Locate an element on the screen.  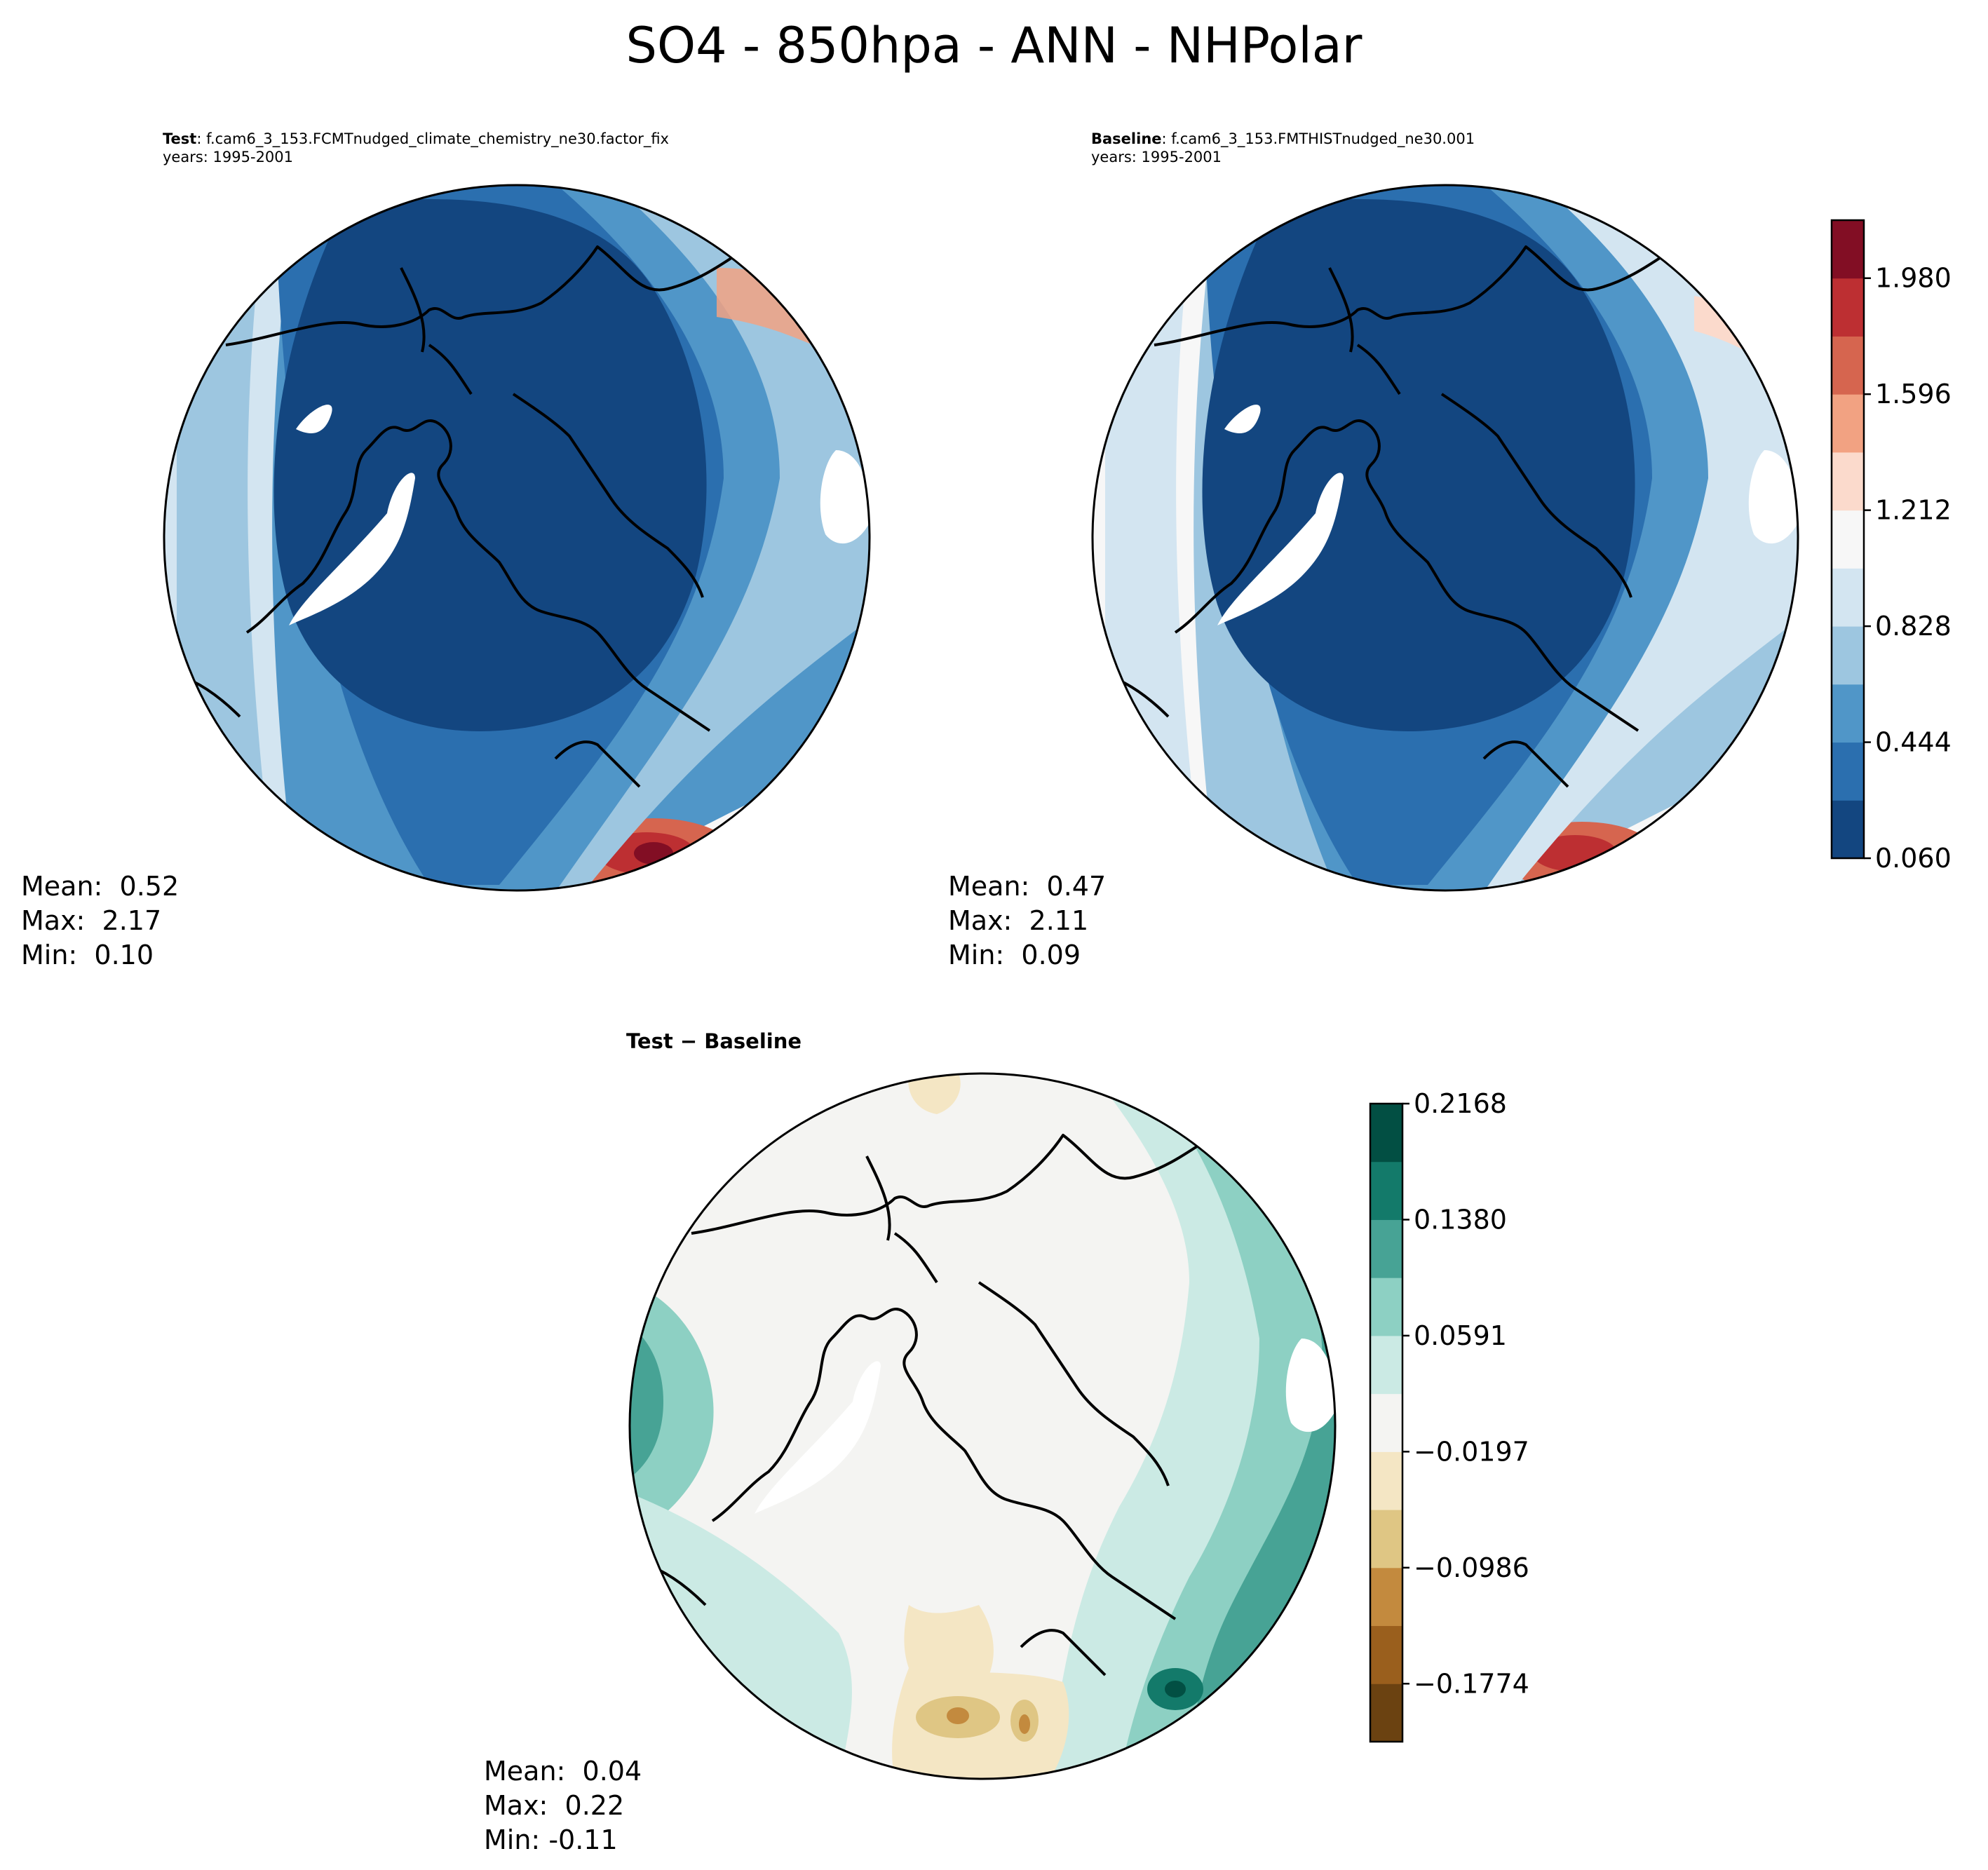
test-polar-map is located at coordinates (517, 538).